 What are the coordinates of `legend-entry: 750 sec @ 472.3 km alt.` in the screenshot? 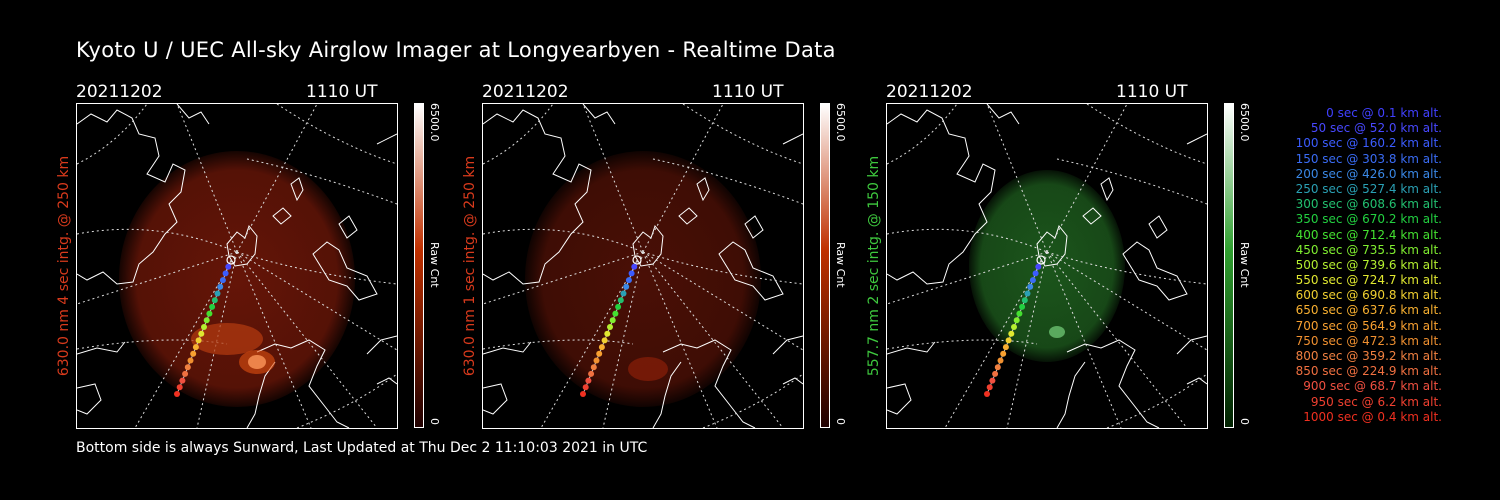 It's located at (1368, 340).